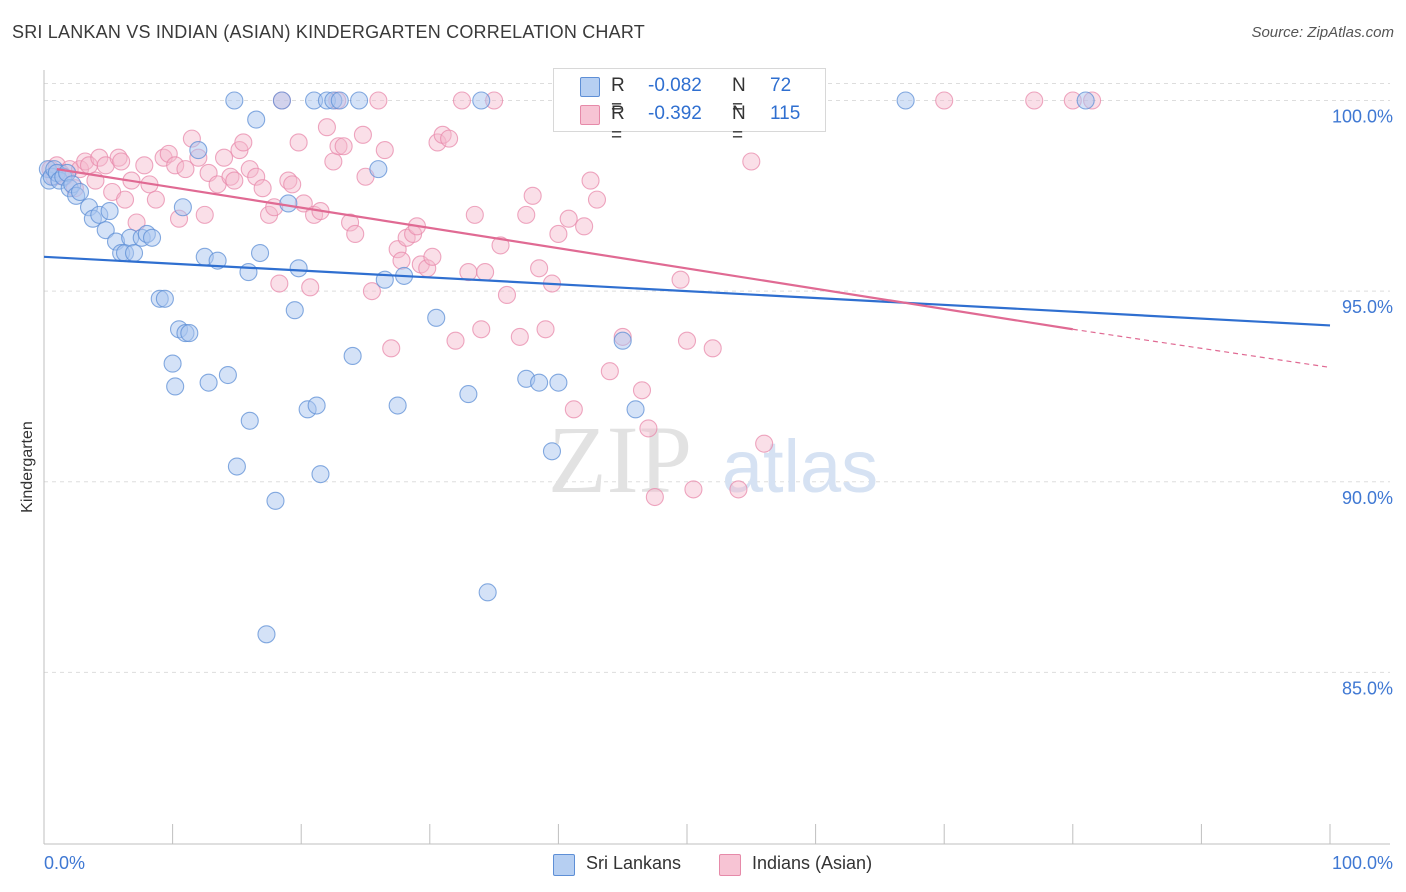  Describe the element at coordinates (713, 459) in the screenshot. I see `watermark: ZIP atlas` at that location.